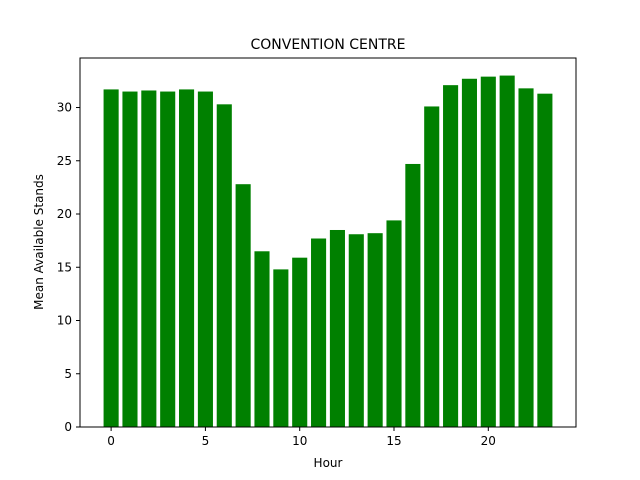 The width and height of the screenshot is (640, 480). What do you see at coordinates (64, 267) in the screenshot?
I see `y-tick-label: 15` at bounding box center [64, 267].